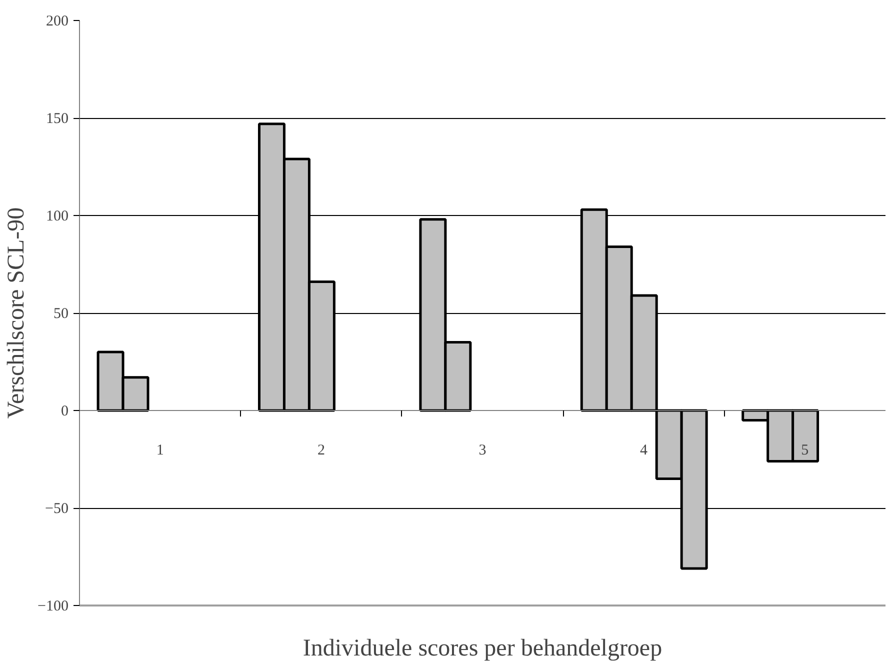 Image resolution: width=890 pixels, height=664 pixels. What do you see at coordinates (57, 22) in the screenshot?
I see `y-tick-label: 200` at bounding box center [57, 22].